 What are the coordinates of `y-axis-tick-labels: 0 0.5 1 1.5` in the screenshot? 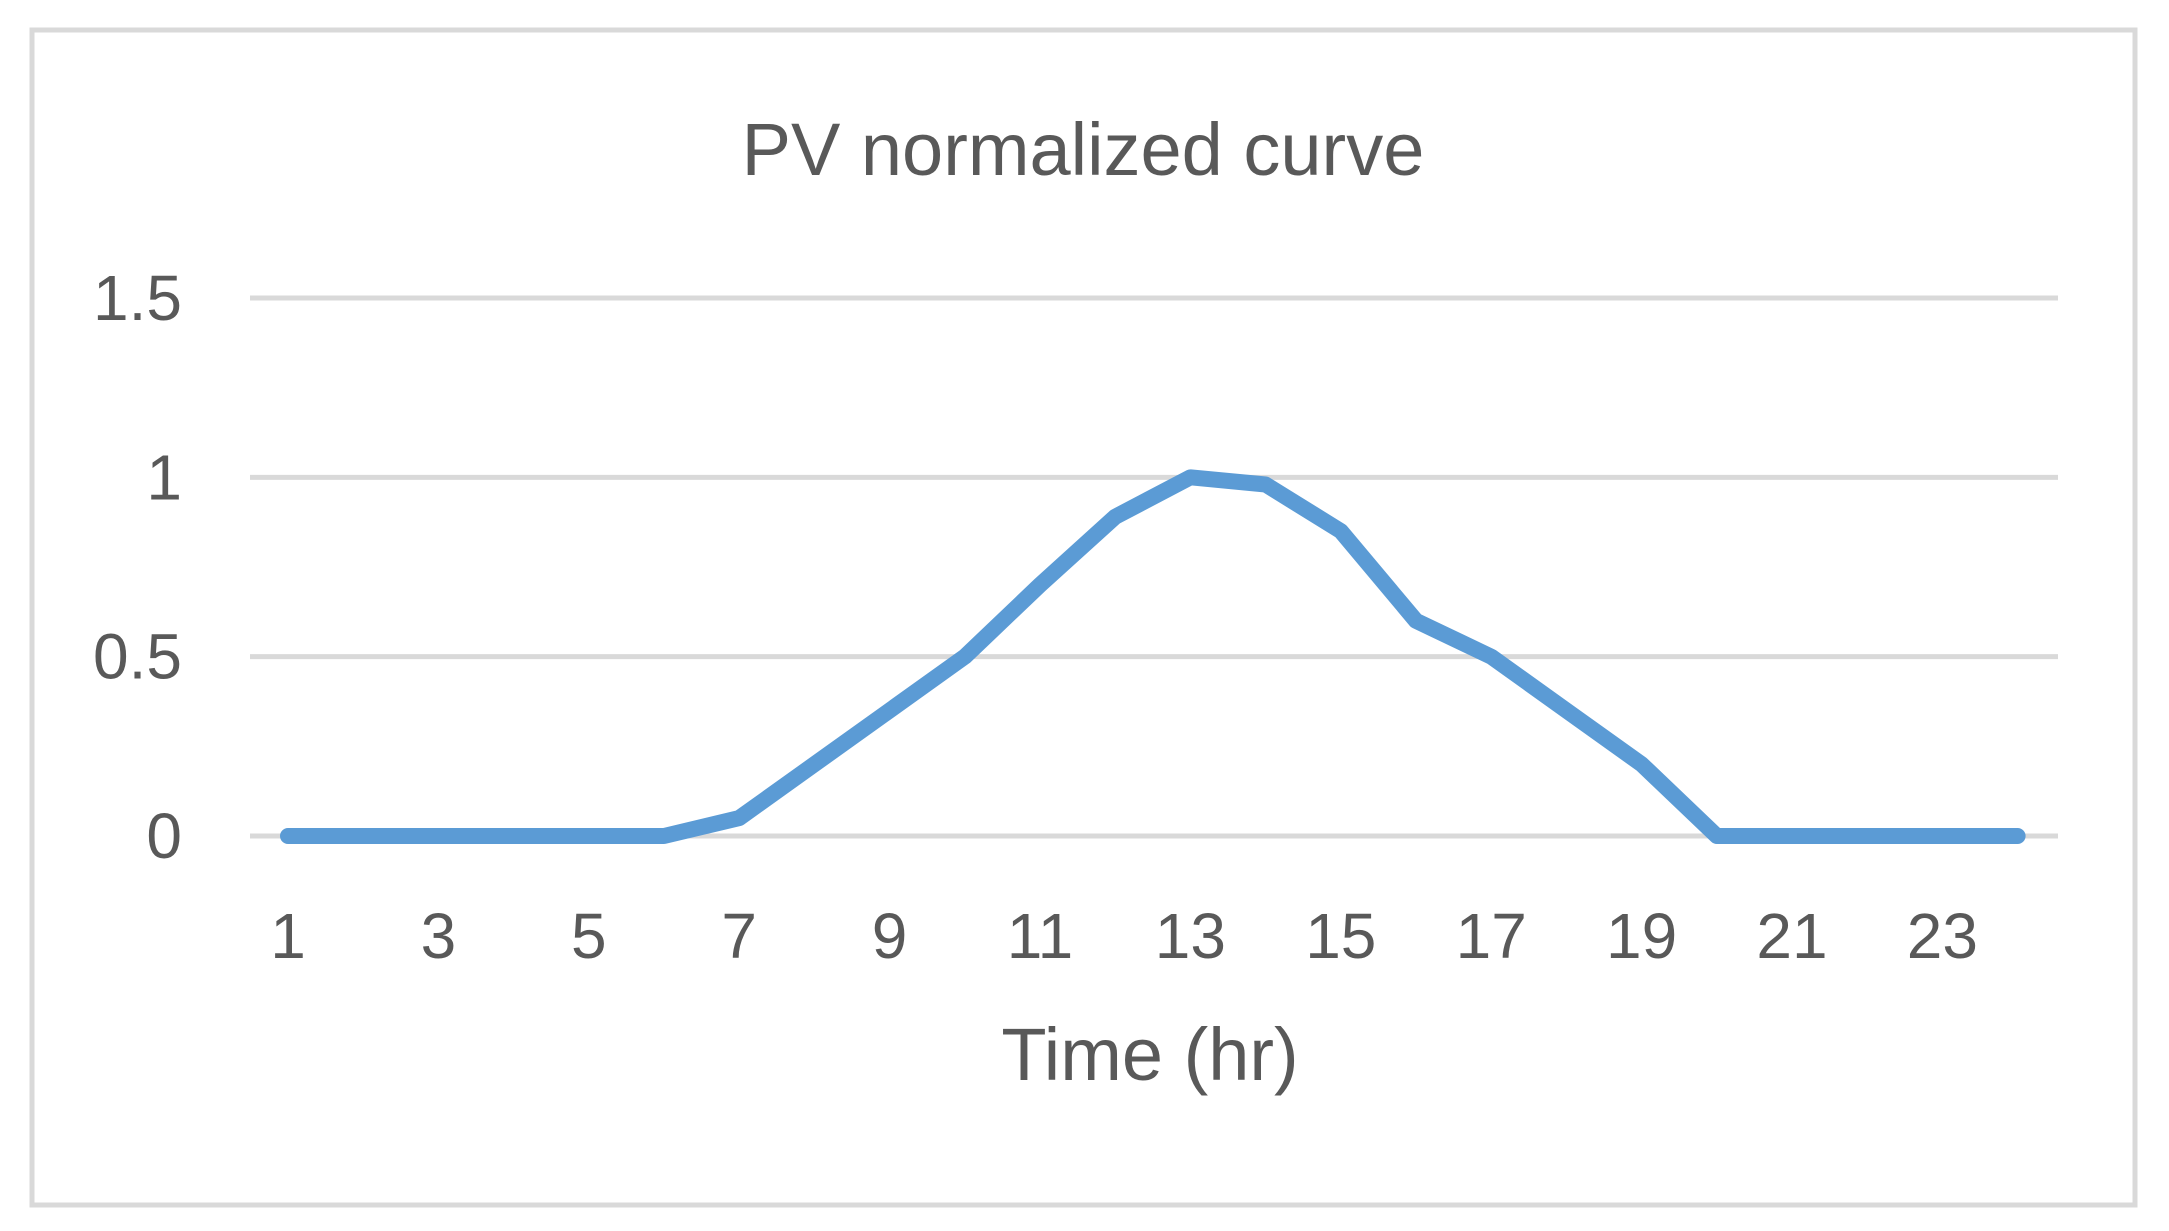 It's located at (137, 567).